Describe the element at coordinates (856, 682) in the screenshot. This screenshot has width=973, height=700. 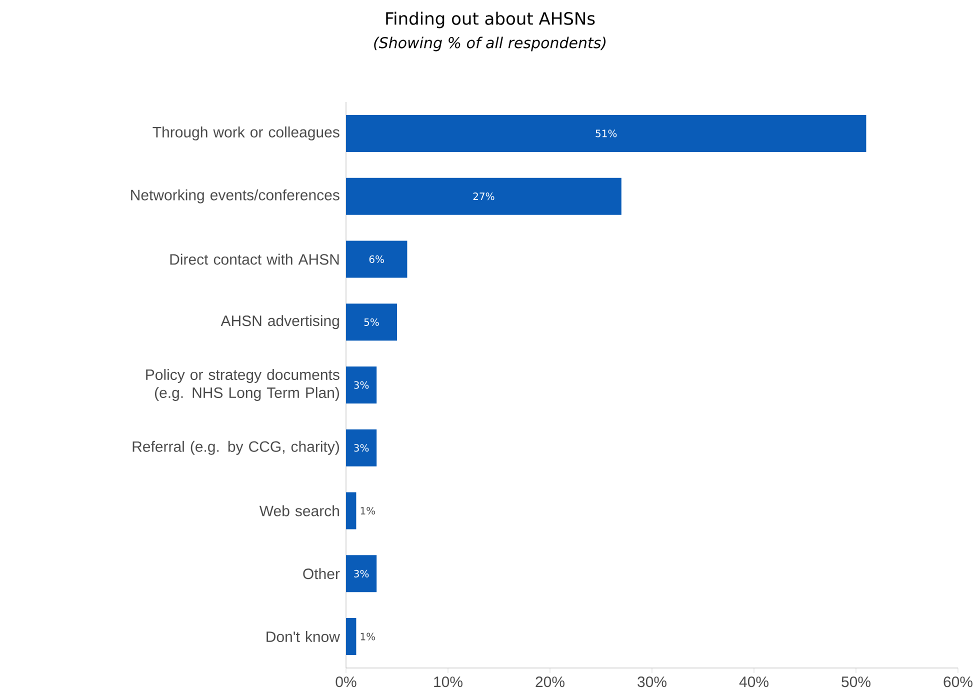
I see `x-tick-label: 50%` at that location.